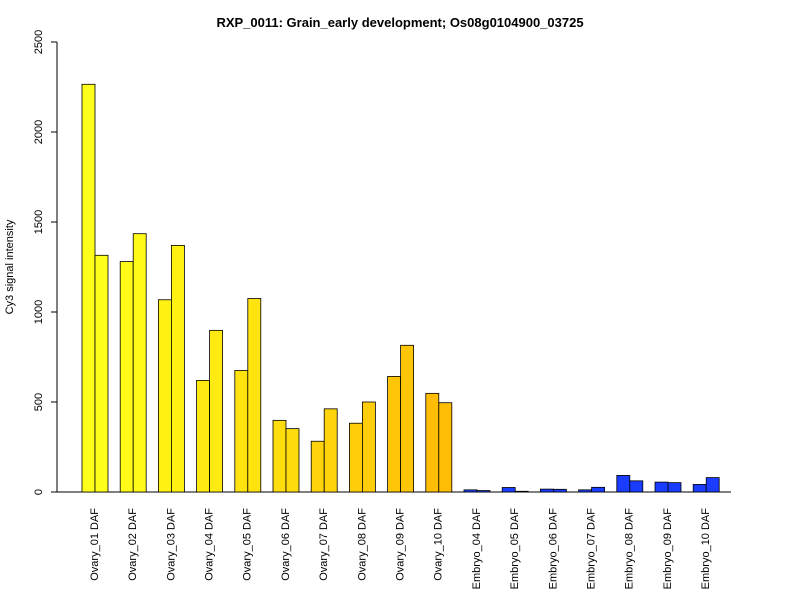 The image size is (800, 600). Describe the element at coordinates (39, 42) in the screenshot. I see `y-tick-label: 2500` at that location.